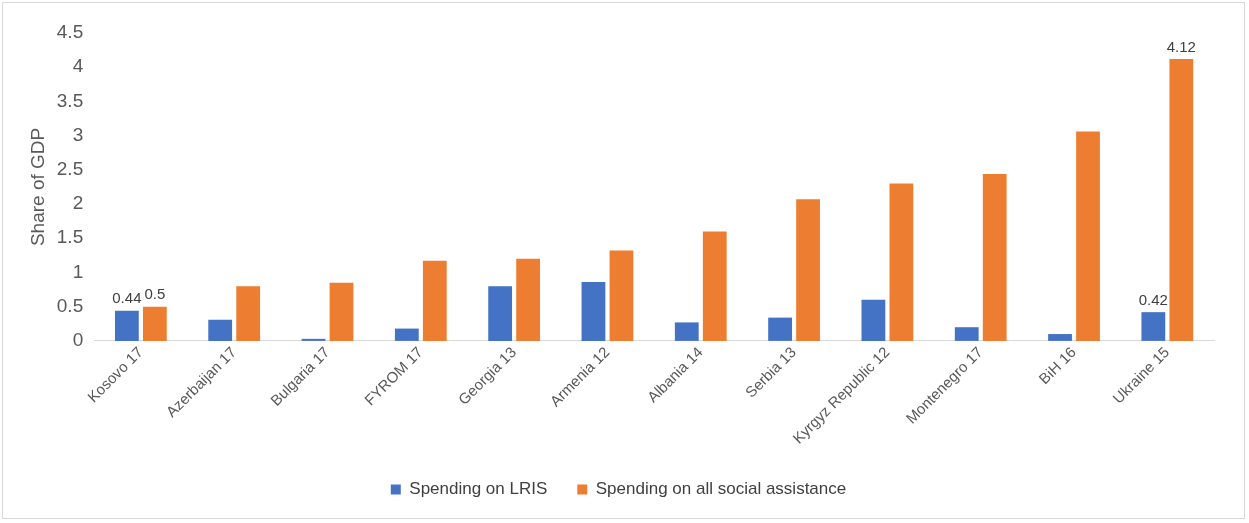 Image resolution: width=1249 pixels, height=523 pixels. Describe the element at coordinates (70, 237) in the screenshot. I see `y-tick-label: 1.5` at that location.